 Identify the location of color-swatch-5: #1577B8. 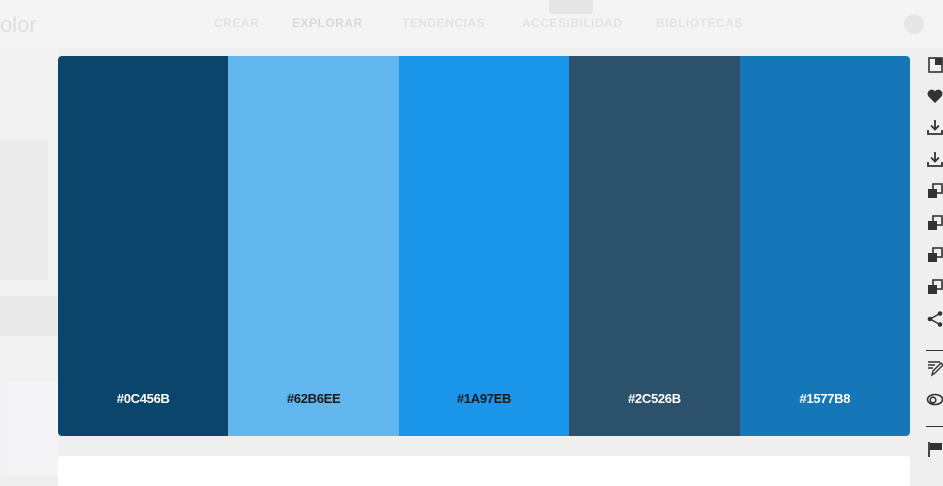
(824, 246).